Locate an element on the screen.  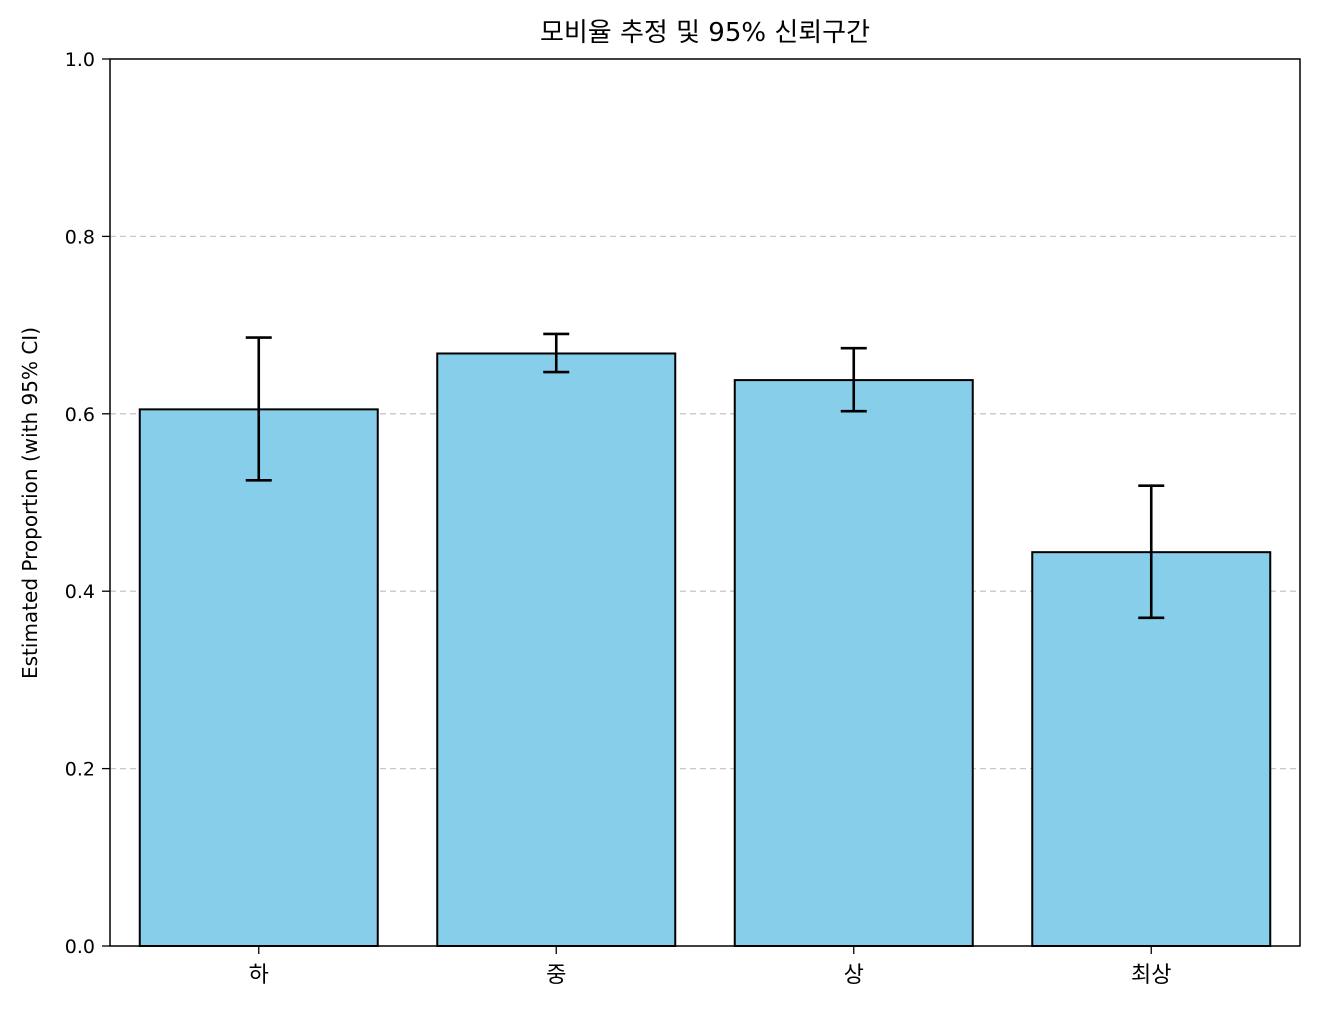
y-tick-label: 1.0 is located at coordinates (80, 60).